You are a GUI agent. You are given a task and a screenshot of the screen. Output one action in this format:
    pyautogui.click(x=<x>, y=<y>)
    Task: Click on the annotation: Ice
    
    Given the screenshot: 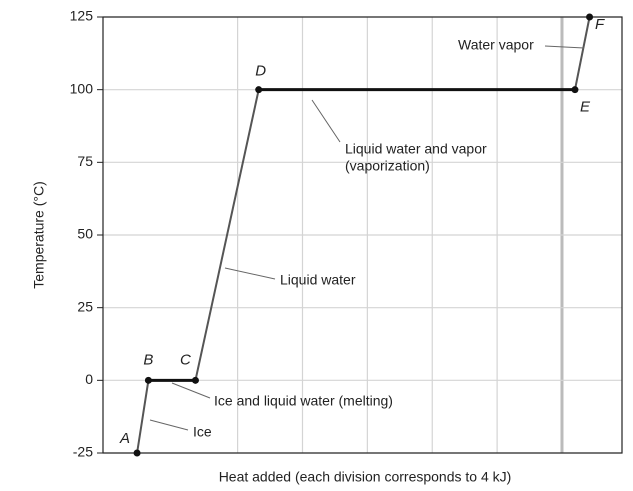 What is the action you would take?
    pyautogui.click(x=202, y=432)
    